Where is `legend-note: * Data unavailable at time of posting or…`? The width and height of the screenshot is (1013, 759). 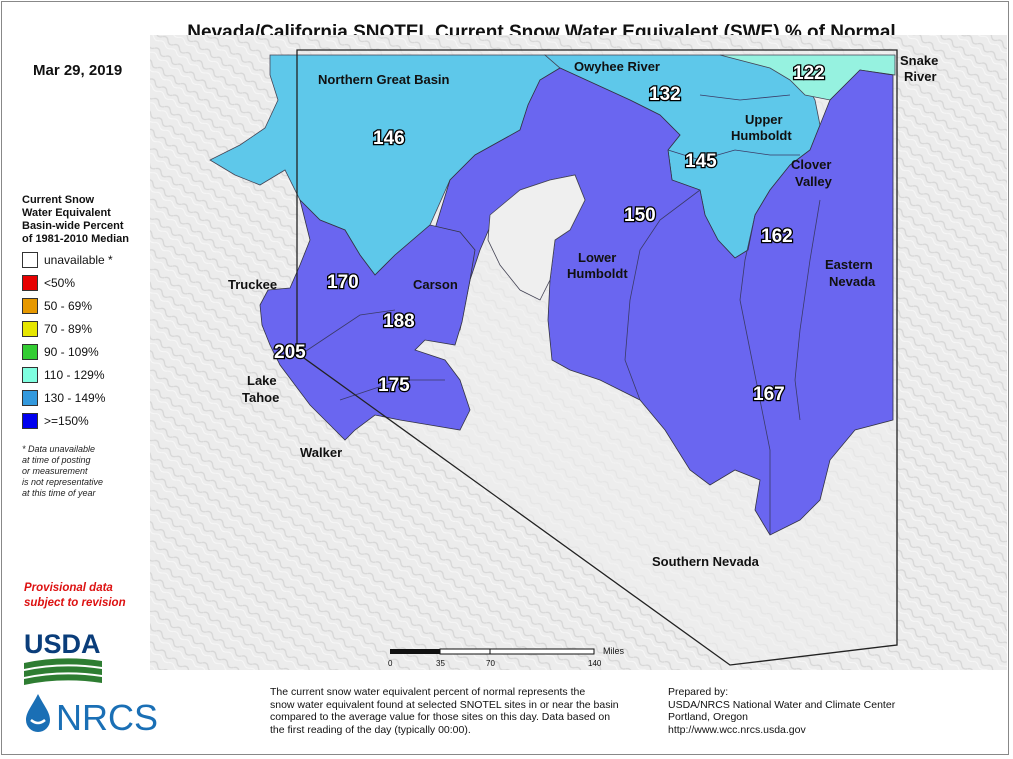
legend-note: * Data unavailable at time of posting or… is located at coordinates (84, 471).